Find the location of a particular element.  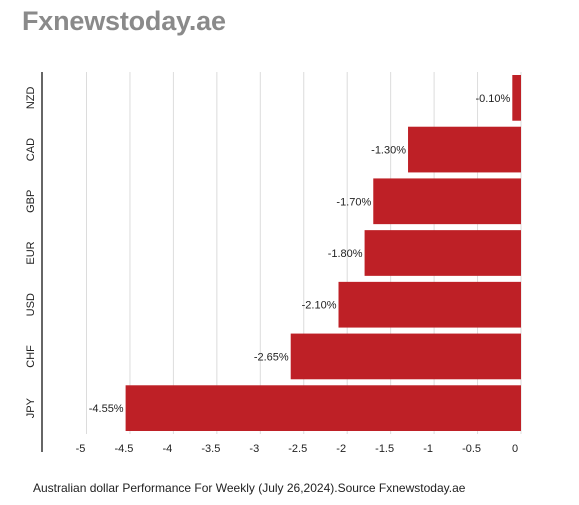

bar-jpy is located at coordinates (323, 408).